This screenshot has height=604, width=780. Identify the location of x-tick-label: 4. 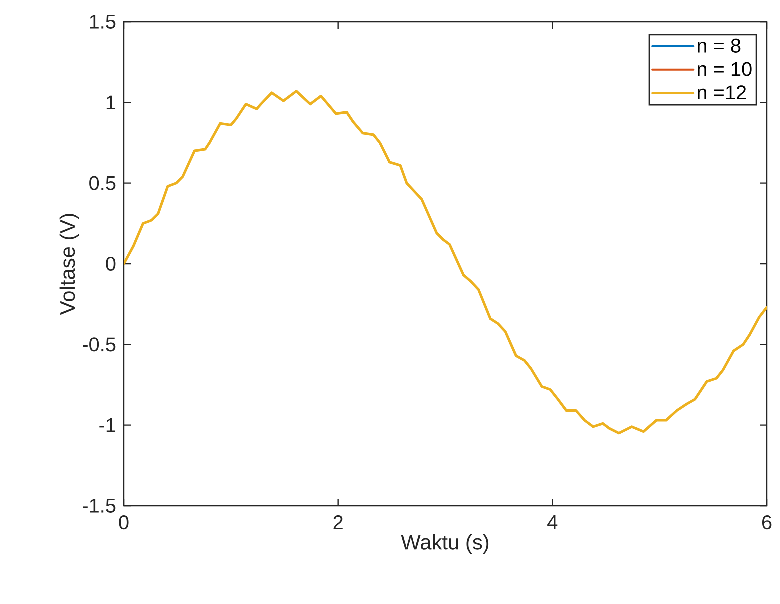
(553, 523).